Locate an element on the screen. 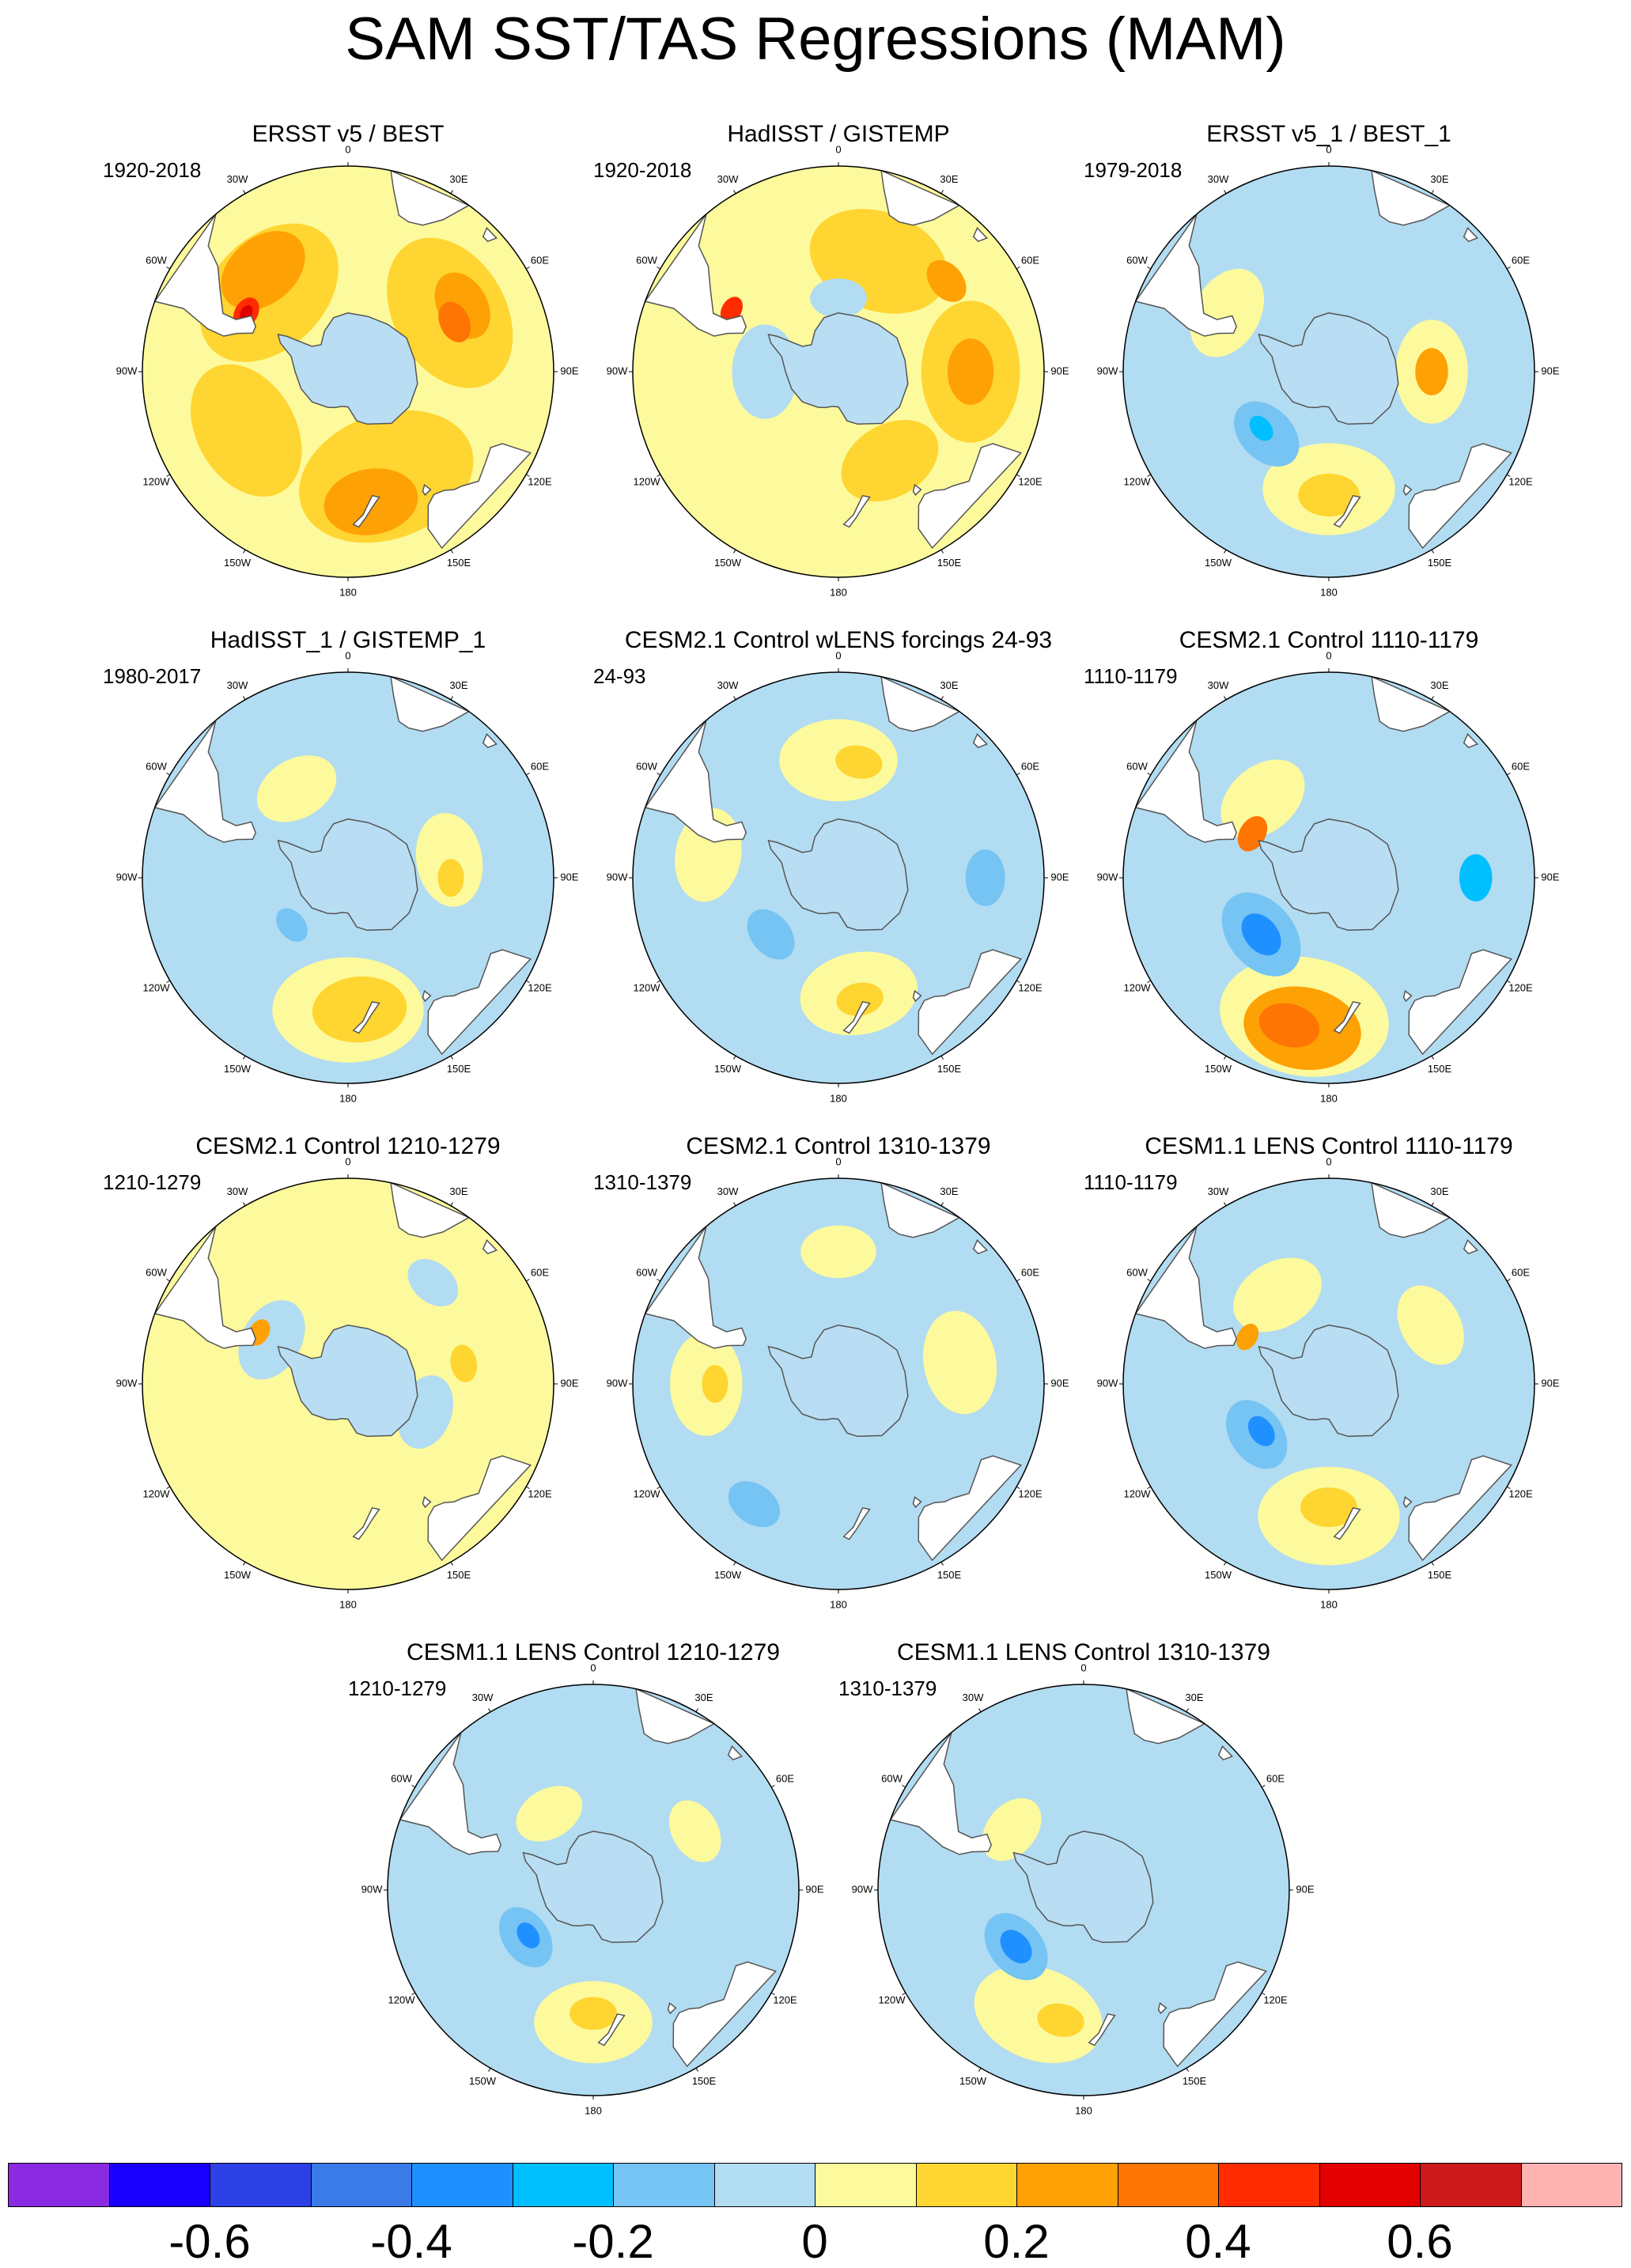 The height and width of the screenshot is (2268, 1631). panel-title: CESM1.1 LENS Control 1310-1379 is located at coordinates (1083, 1652).